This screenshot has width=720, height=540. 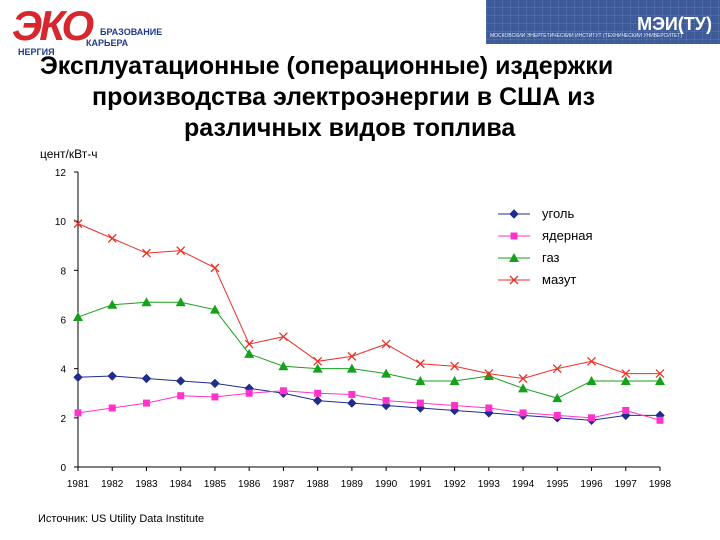 I want to click on x-tick-label: 1989, so click(x=352, y=484).